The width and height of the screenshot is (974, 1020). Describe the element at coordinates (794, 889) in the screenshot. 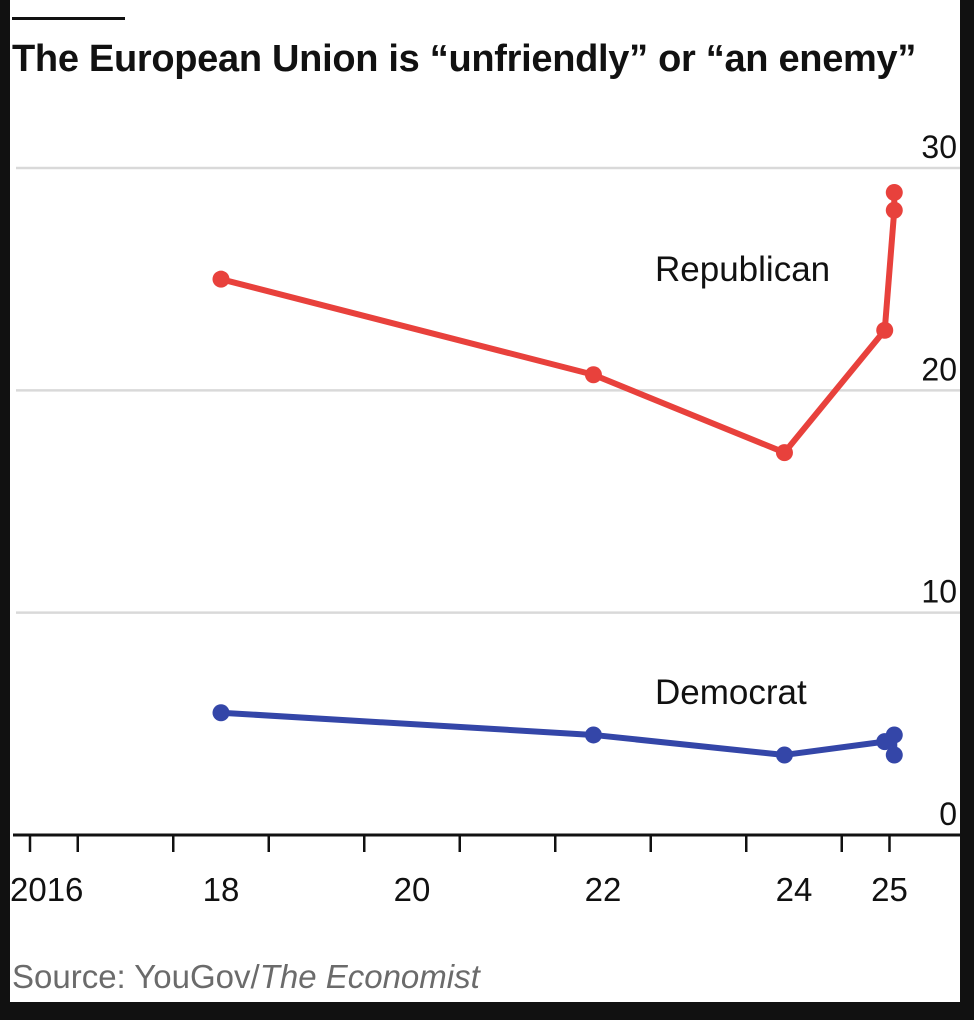

I see `x-tick-label: 24` at that location.